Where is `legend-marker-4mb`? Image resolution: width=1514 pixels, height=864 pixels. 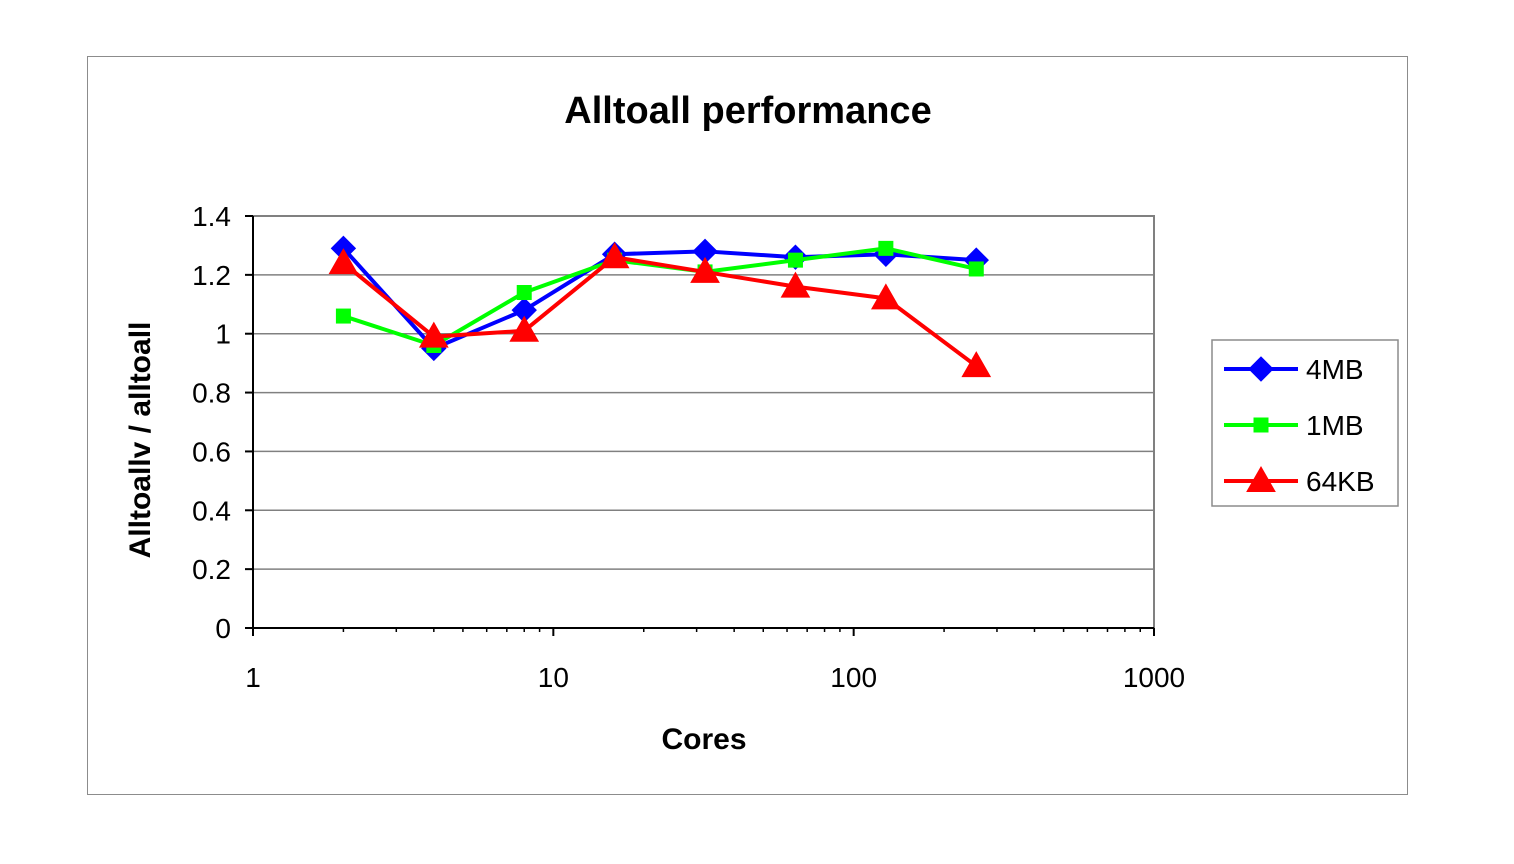 legend-marker-4mb is located at coordinates (1261, 369).